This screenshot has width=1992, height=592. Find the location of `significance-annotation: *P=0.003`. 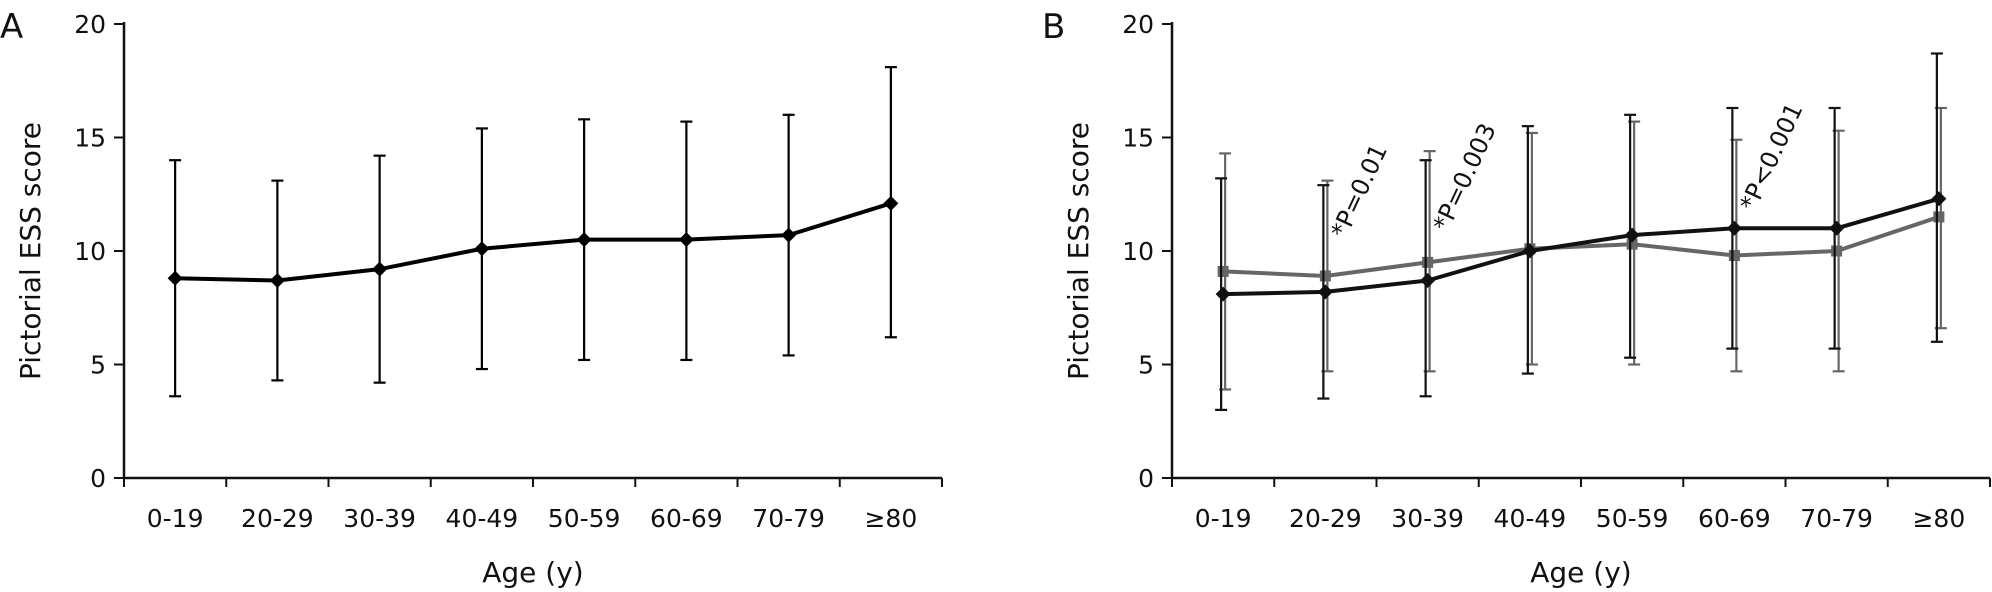

significance-annotation: *P=0.003 is located at coordinates (1465, 177).